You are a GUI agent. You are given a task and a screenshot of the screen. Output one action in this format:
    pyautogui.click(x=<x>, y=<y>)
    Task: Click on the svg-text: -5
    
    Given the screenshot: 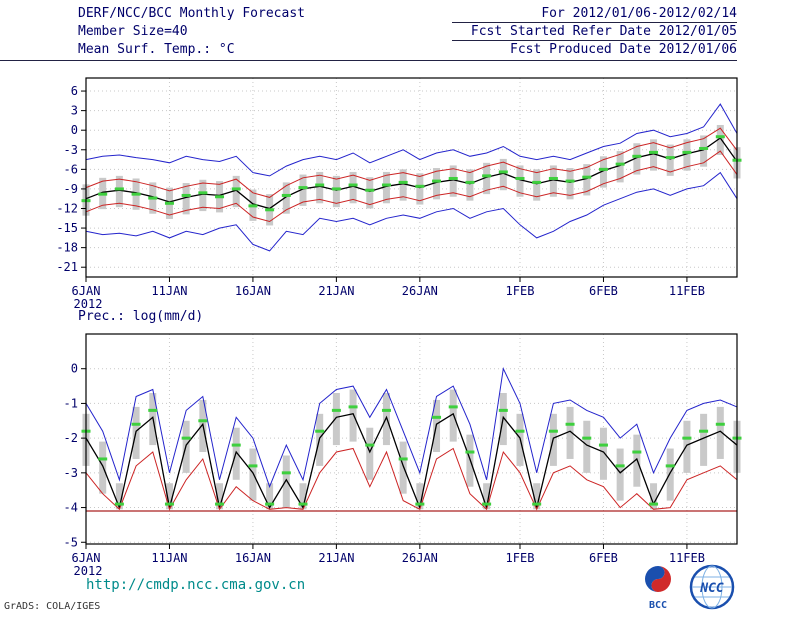 What is the action you would take?
    pyautogui.click(x=71, y=542)
    